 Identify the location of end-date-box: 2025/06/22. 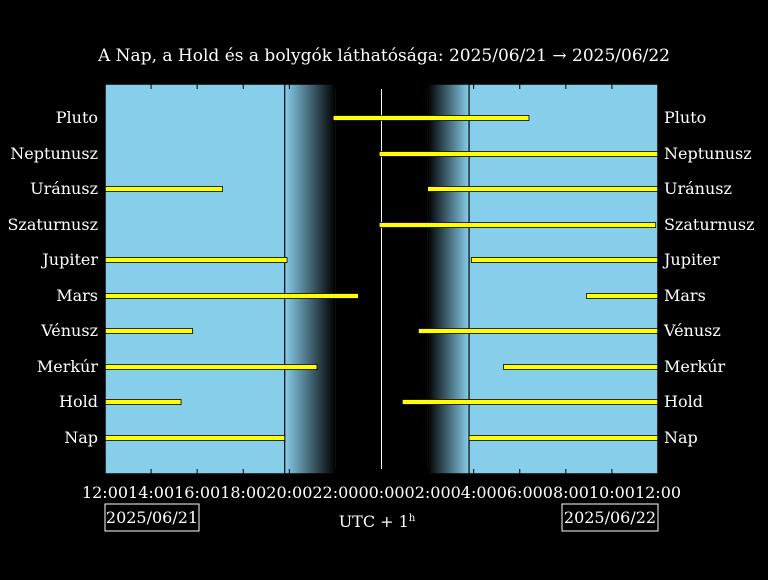
(610, 517).